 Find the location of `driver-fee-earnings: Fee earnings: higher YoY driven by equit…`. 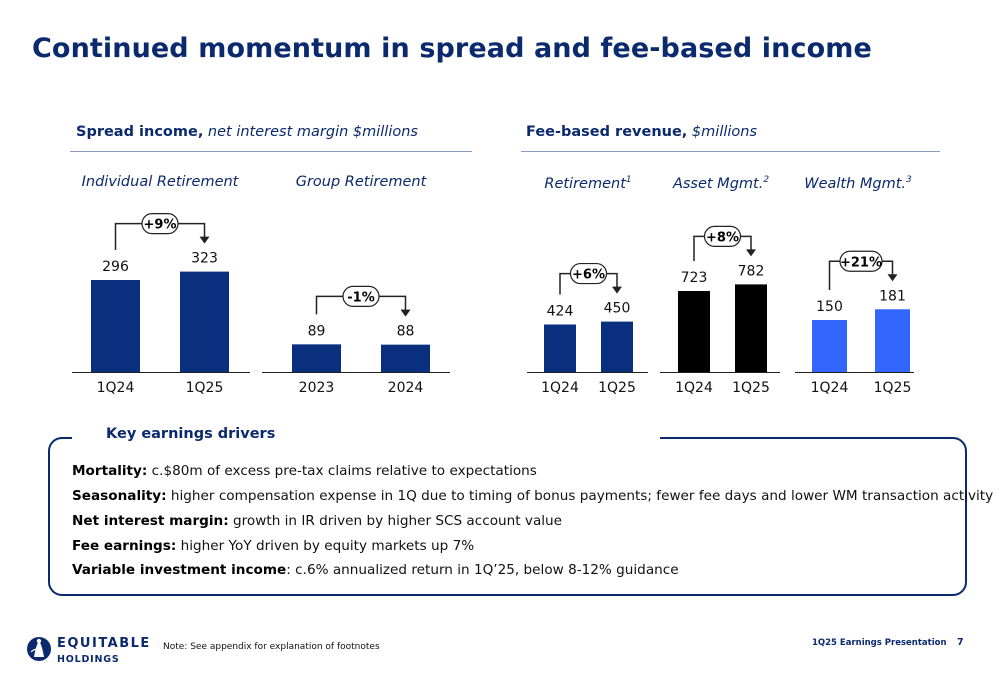

driver-fee-earnings: Fee earnings: higher YoY driven by equit… is located at coordinates (273, 546).